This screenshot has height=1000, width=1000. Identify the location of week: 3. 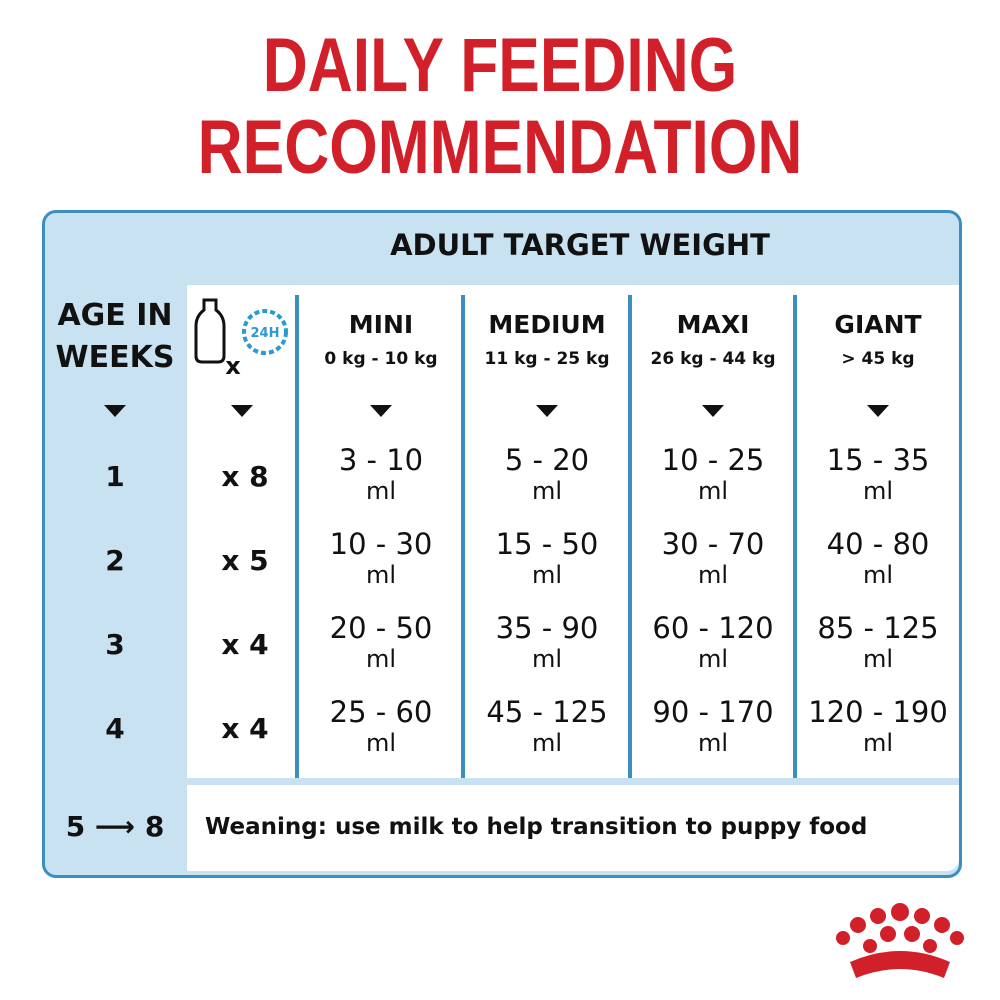
(115, 644).